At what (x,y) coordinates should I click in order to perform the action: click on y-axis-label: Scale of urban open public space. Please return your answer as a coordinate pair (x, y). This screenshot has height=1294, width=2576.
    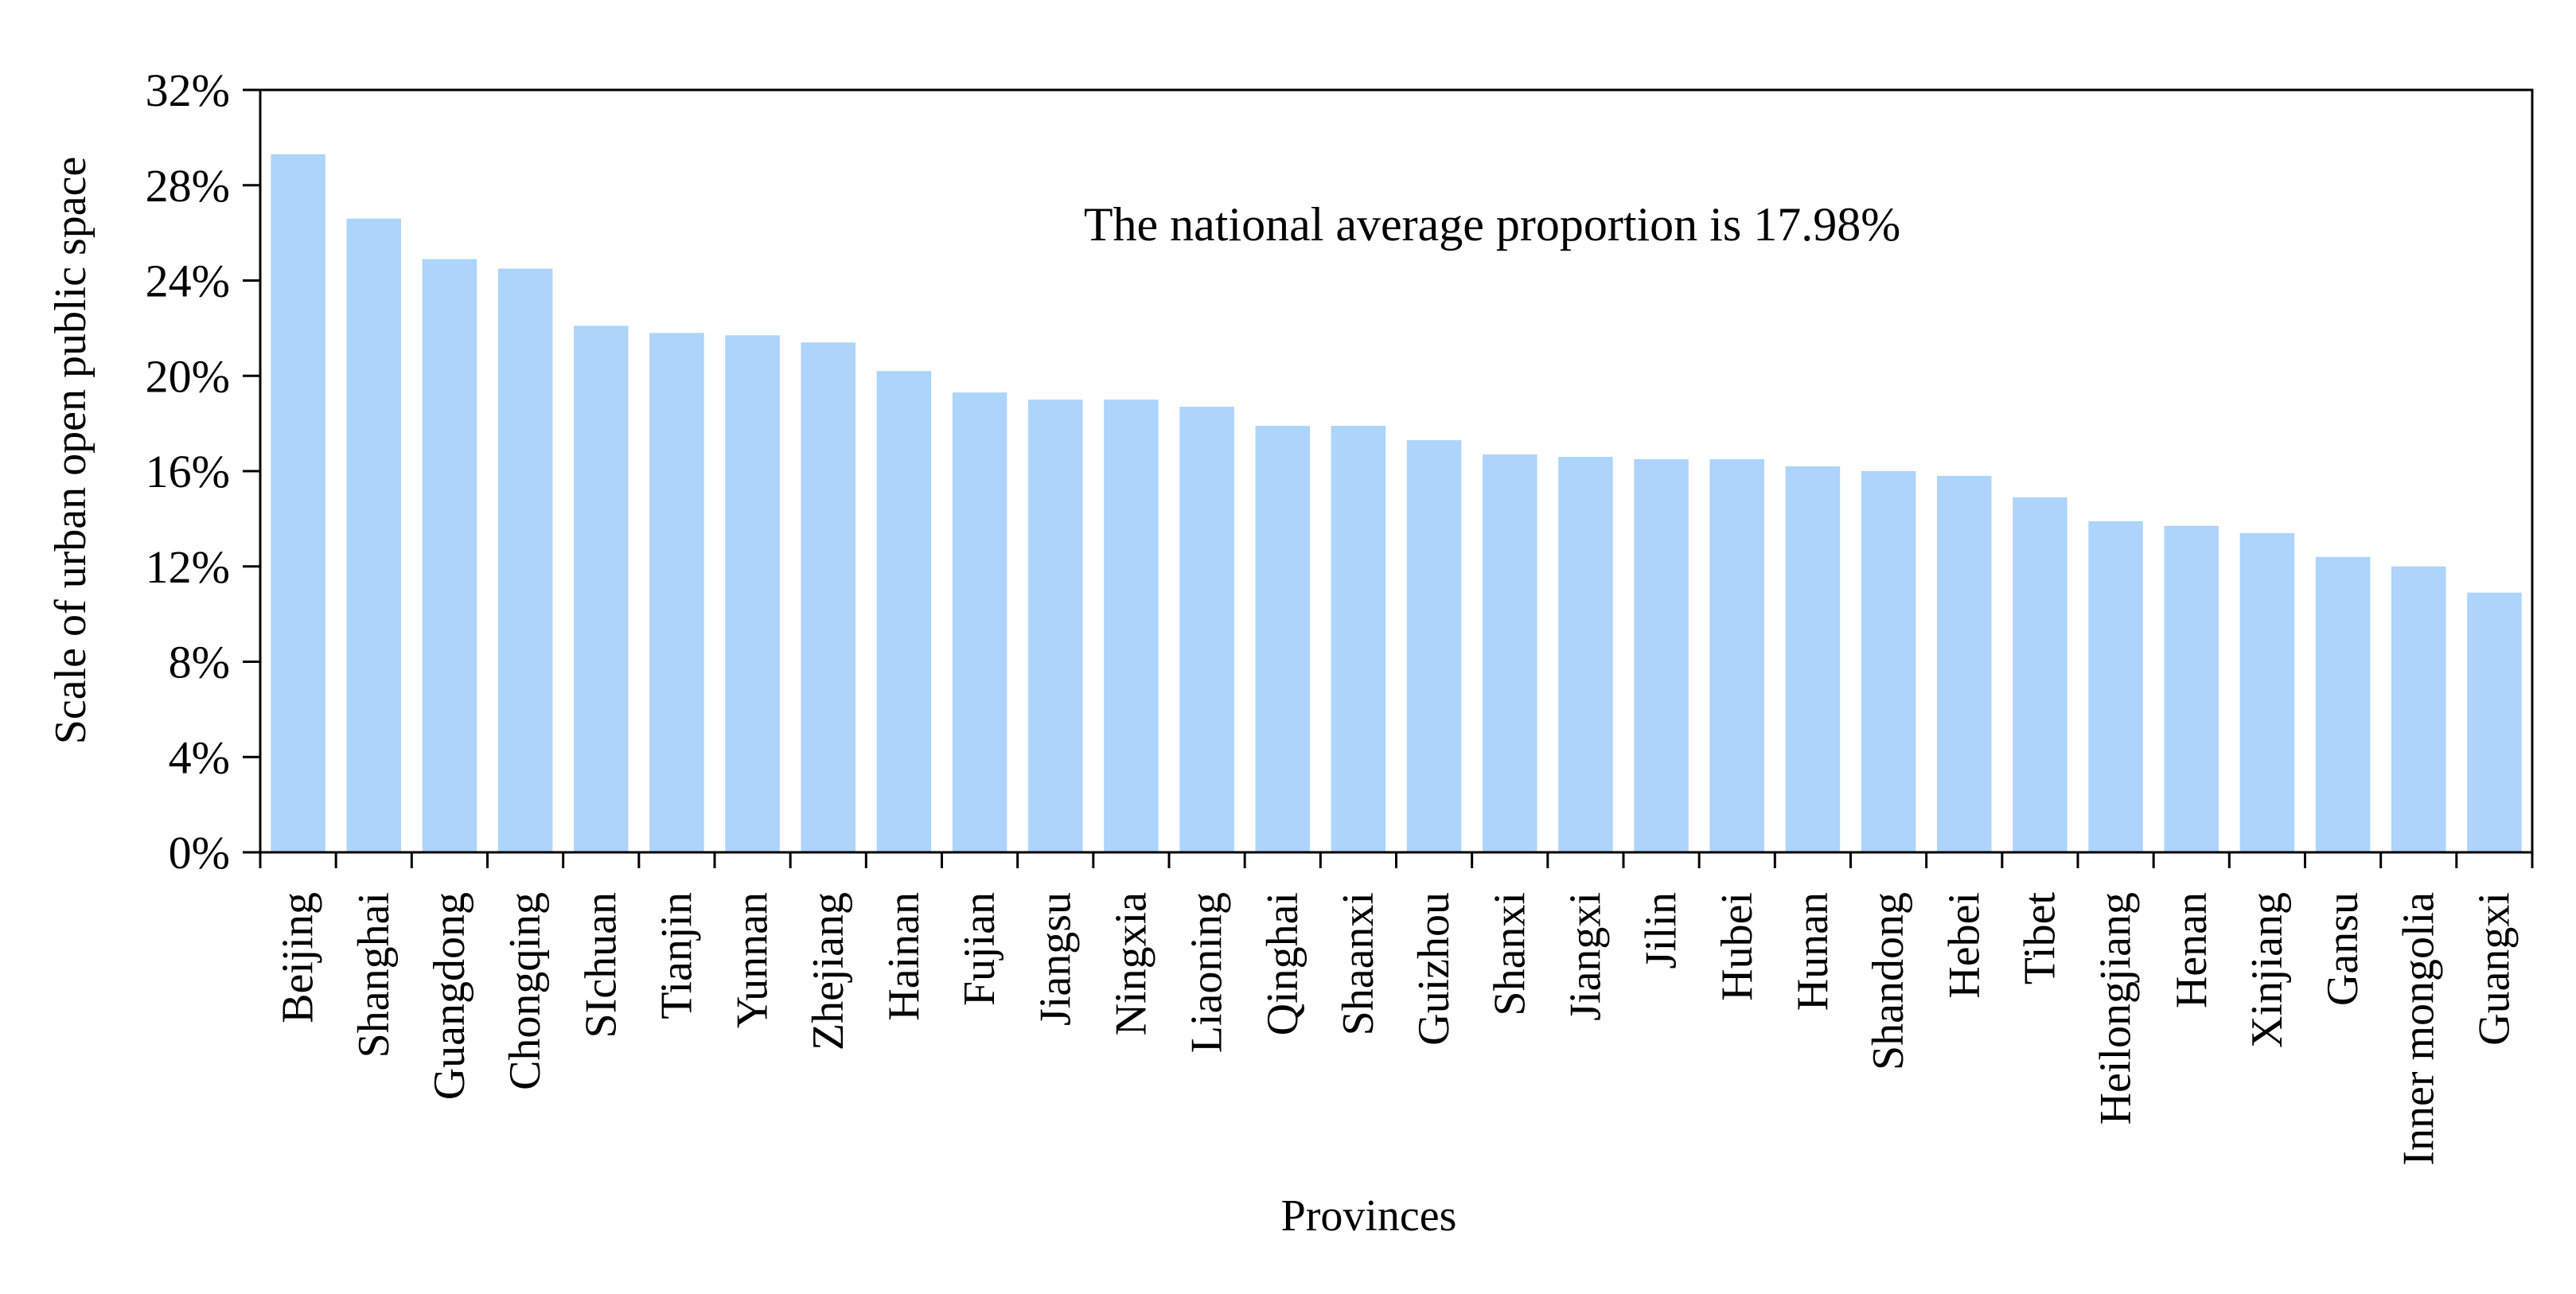
    Looking at the image, I should click on (70, 451).